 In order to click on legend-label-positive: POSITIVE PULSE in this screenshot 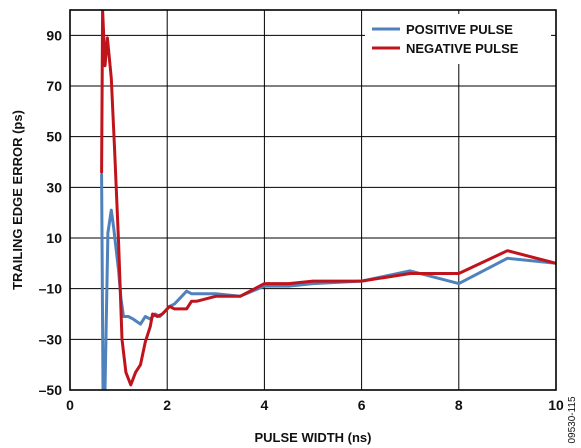, I will do `click(459, 29)`.